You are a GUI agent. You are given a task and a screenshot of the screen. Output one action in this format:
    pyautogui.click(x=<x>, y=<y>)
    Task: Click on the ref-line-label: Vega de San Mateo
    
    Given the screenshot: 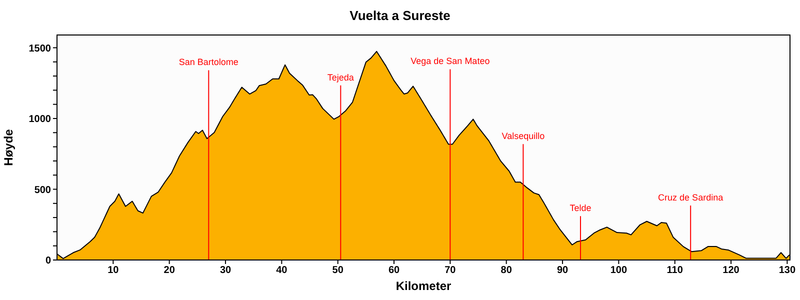 What is the action you would take?
    pyautogui.click(x=450, y=61)
    